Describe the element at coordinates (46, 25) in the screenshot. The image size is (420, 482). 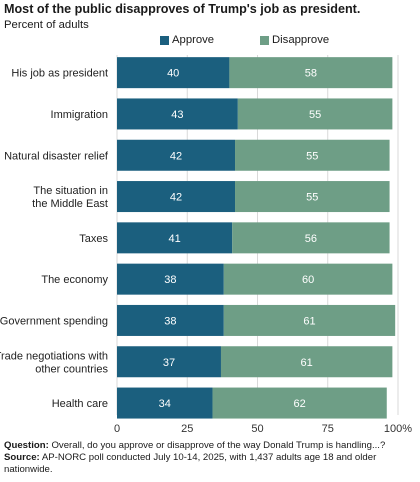
I see `chart-subtitle: Percent of adults` at that location.